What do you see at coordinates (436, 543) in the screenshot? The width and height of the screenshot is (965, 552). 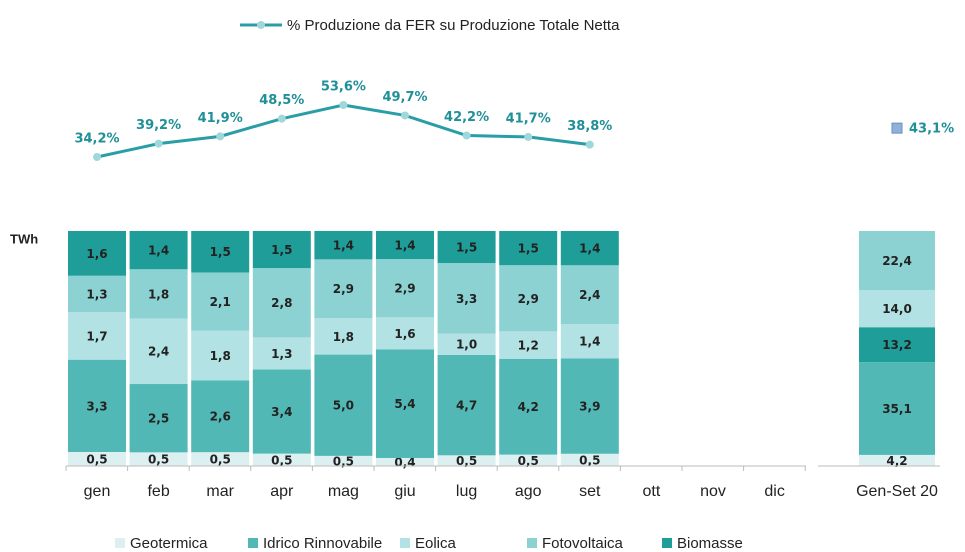 I see `legend-label: Eolica` at bounding box center [436, 543].